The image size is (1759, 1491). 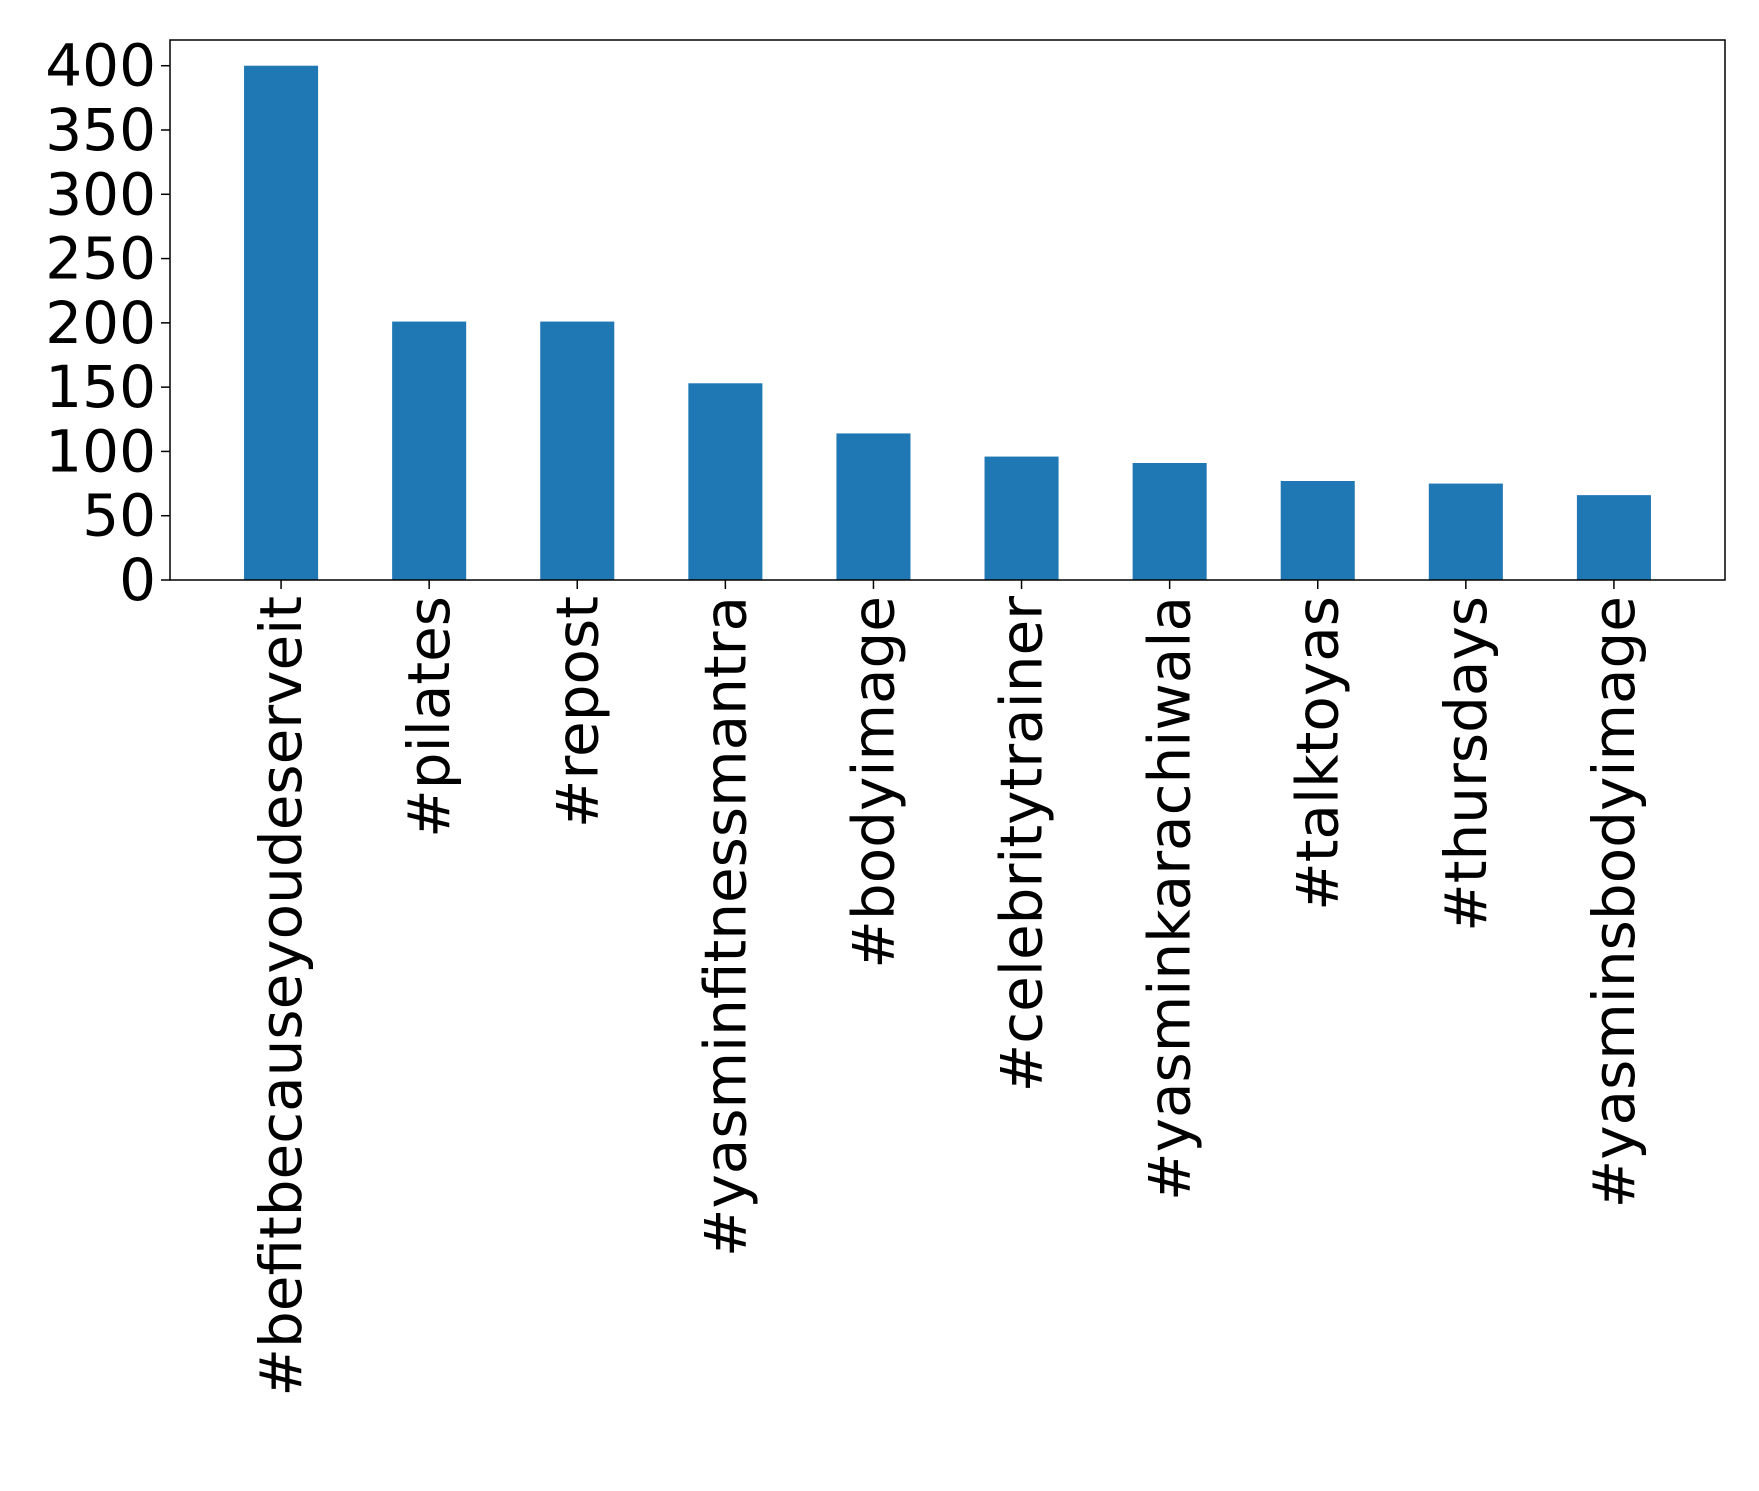 What do you see at coordinates (1466, 764) in the screenshot?
I see `x-tick-label: #thursdays` at bounding box center [1466, 764].